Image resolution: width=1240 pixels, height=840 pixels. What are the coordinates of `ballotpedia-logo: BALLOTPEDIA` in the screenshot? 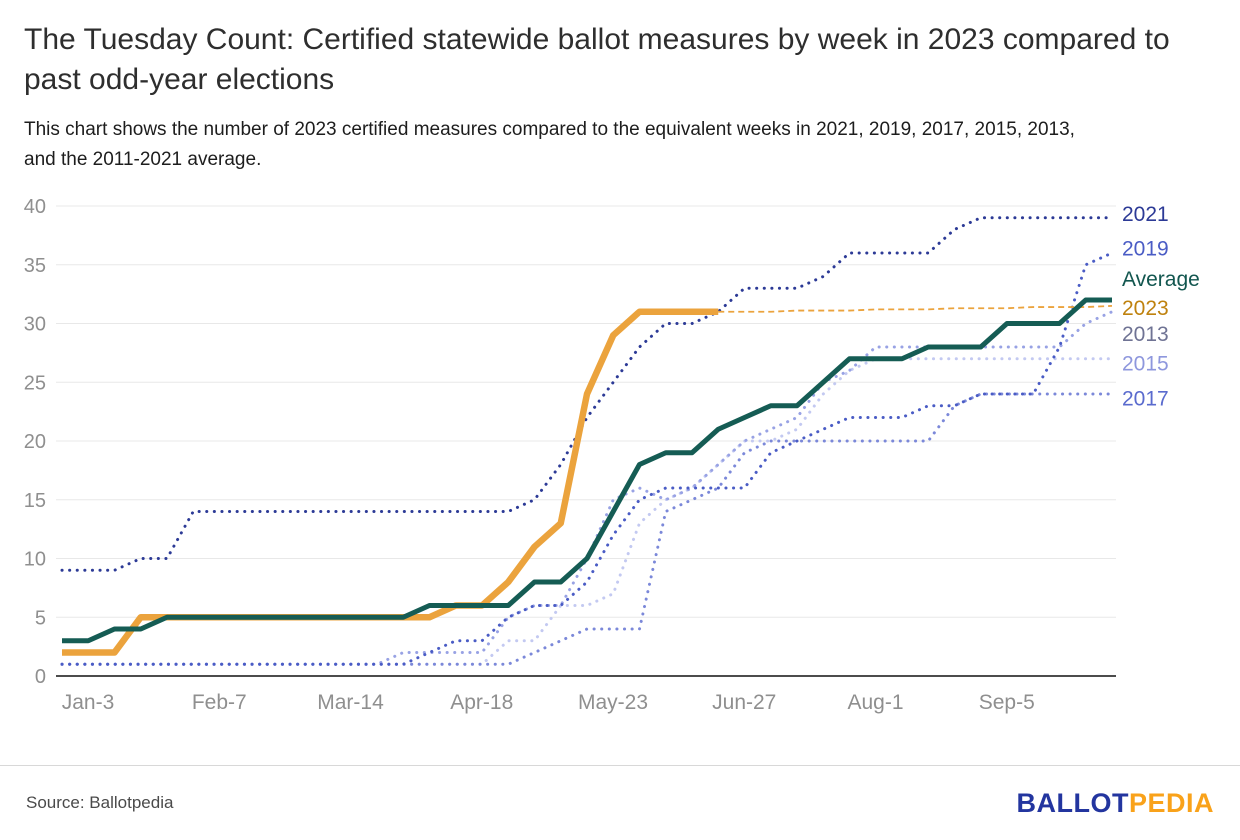 It's located at (1115, 803).